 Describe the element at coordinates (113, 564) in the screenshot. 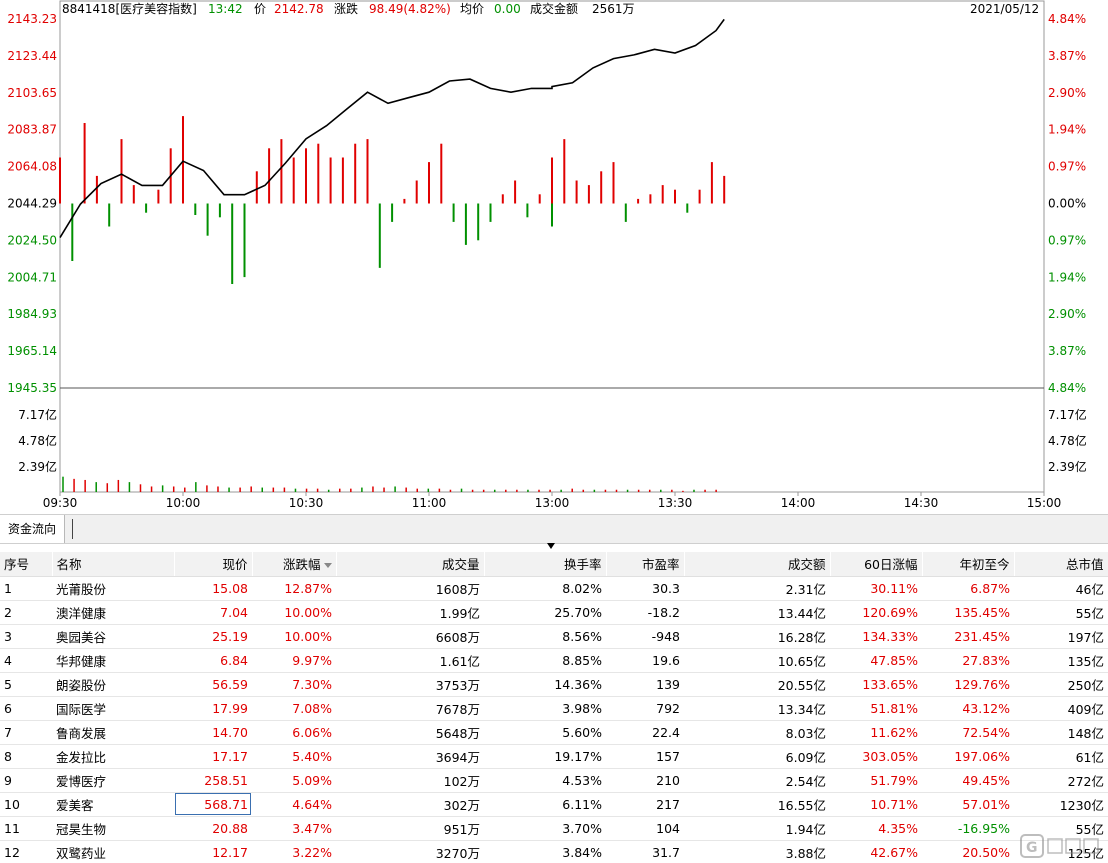

I see `col-header-name: 名称` at that location.